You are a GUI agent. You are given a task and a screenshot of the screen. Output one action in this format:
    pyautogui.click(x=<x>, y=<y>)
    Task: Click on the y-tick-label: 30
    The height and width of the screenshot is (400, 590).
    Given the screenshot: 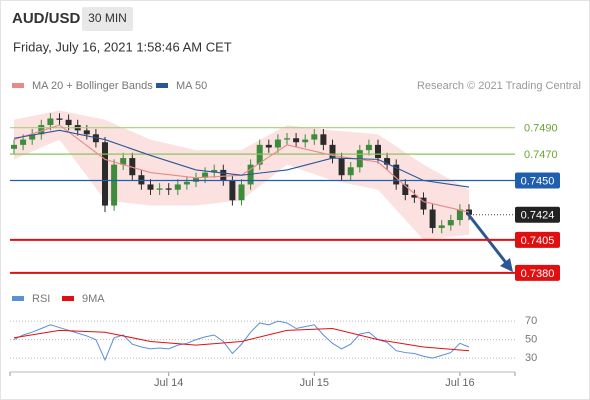 What is the action you would take?
    pyautogui.click(x=531, y=358)
    